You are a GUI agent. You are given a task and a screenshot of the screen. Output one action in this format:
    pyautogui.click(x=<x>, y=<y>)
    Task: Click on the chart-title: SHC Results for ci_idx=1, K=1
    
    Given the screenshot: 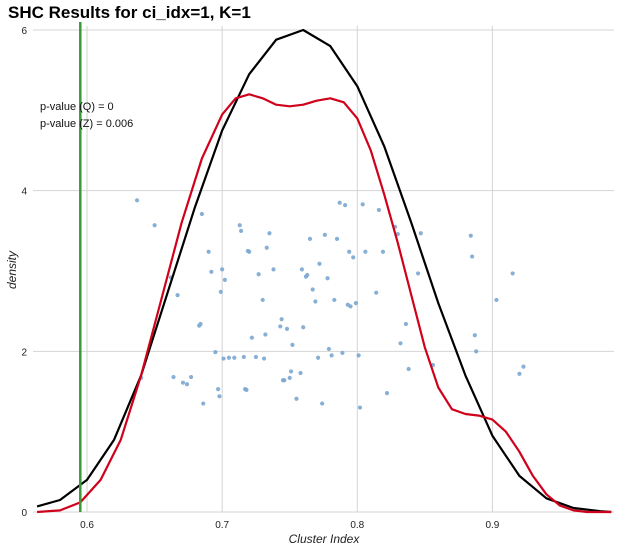 What is the action you would take?
    pyautogui.click(x=129, y=12)
    